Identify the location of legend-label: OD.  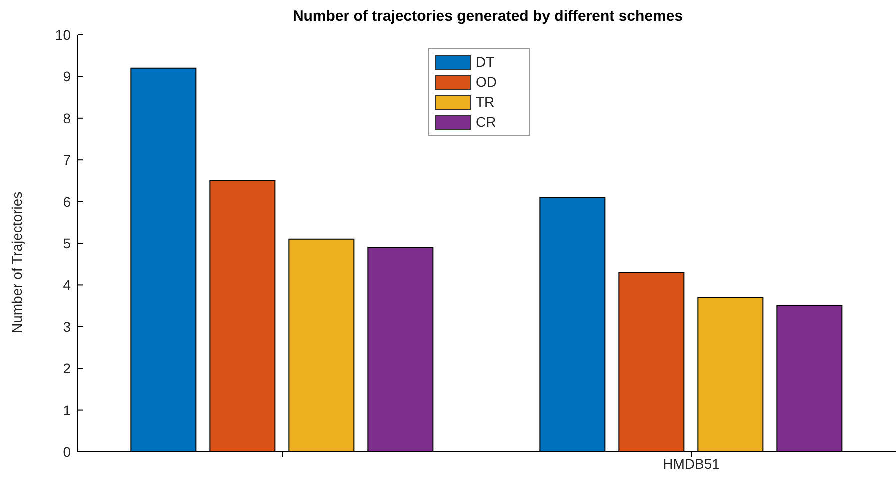
(486, 82).